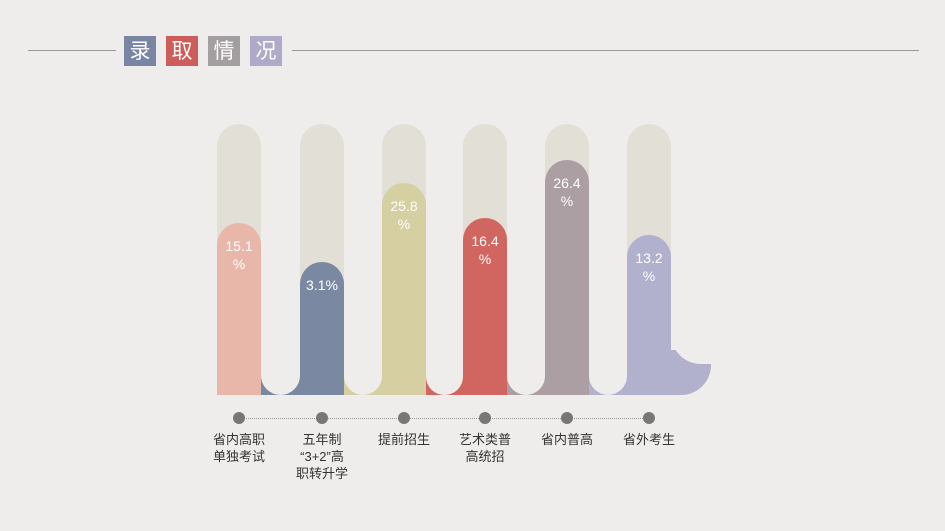 The height and width of the screenshot is (531, 945). I want to click on category-label: 五年制 “3+2”高 职转升学, so click(321, 456).